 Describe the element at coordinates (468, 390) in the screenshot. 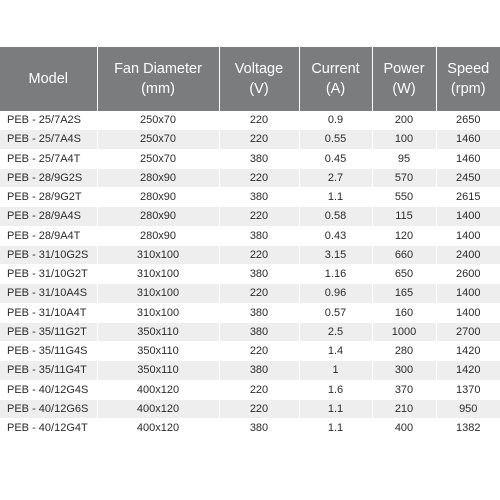

I see `speed-cell: 1370` at that location.